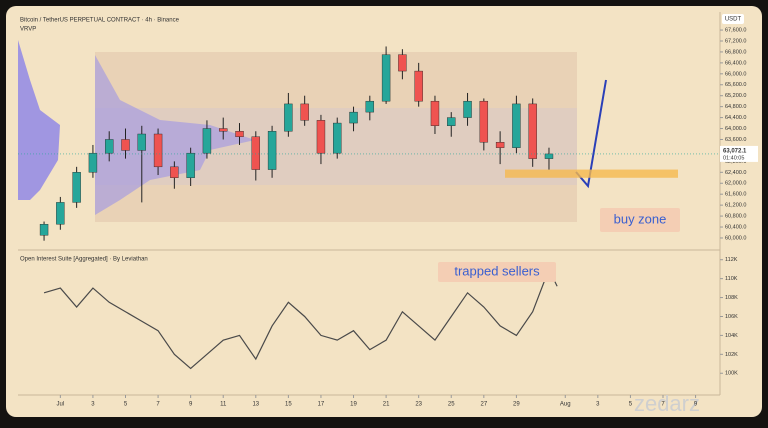  I want to click on y-tick-label: 66,400.0, so click(735, 63).